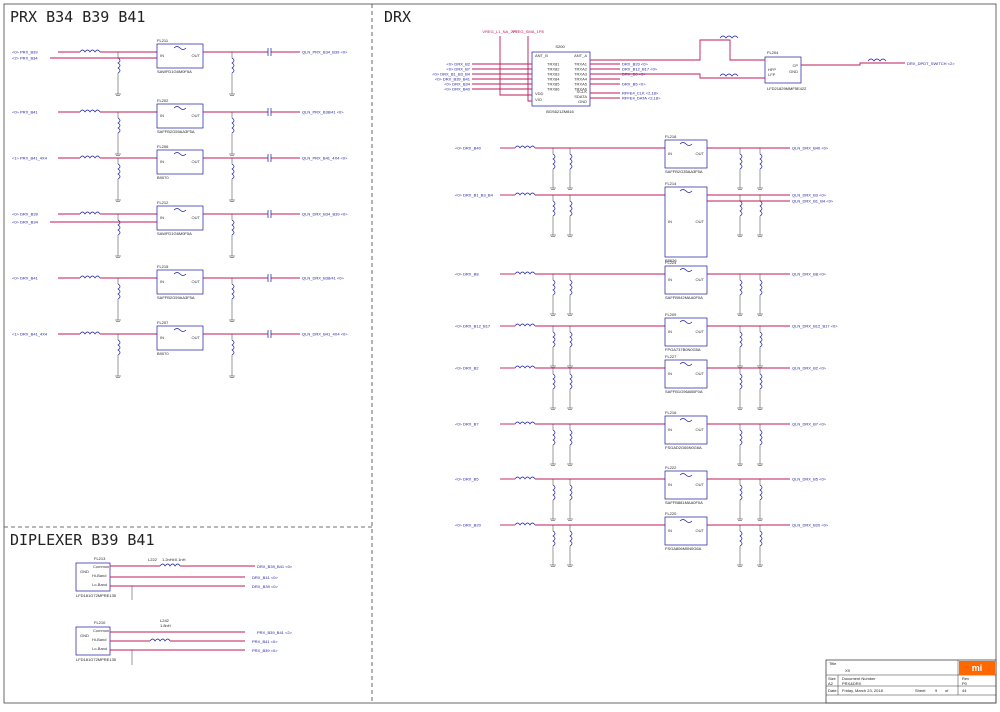 This screenshot has width=1000, height=712. I want to click on size-label: Size, so click(832, 678).